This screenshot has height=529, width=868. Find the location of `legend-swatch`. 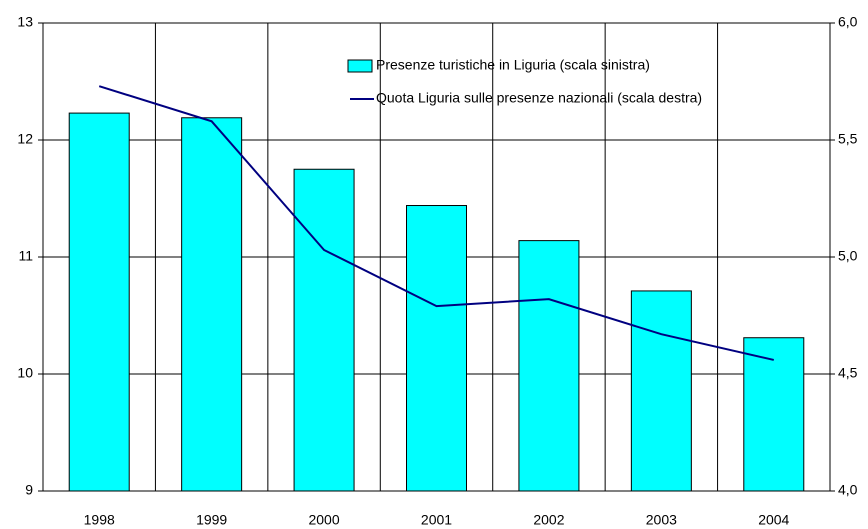

legend-swatch is located at coordinates (360, 66).